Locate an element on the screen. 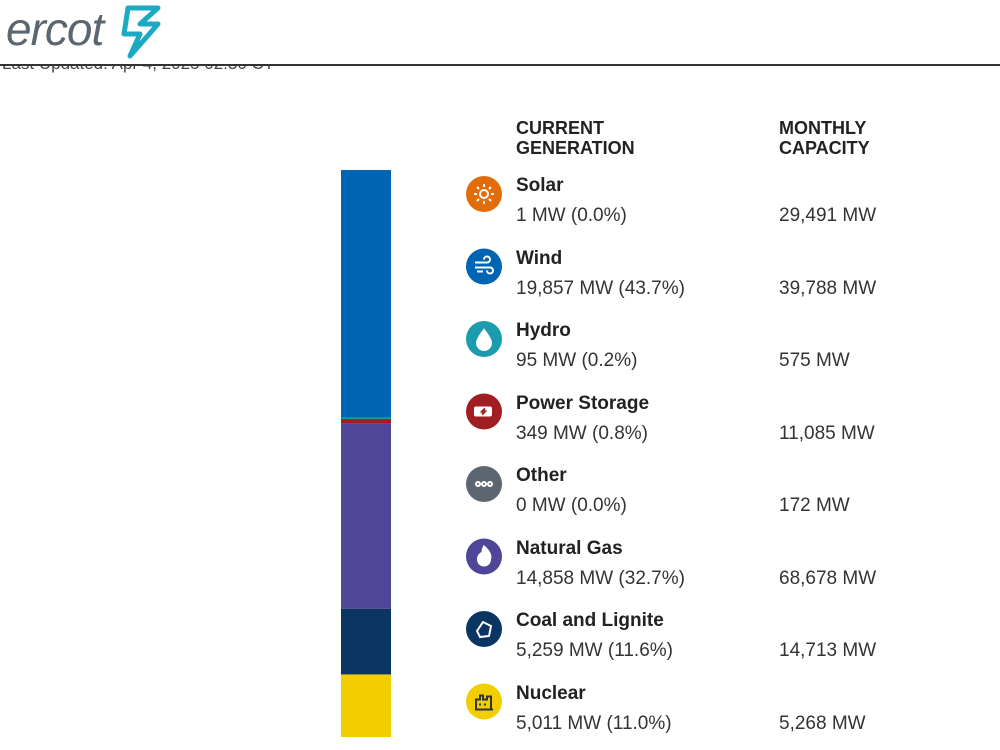  monthly-capacity: 11,085 MW is located at coordinates (827, 433).